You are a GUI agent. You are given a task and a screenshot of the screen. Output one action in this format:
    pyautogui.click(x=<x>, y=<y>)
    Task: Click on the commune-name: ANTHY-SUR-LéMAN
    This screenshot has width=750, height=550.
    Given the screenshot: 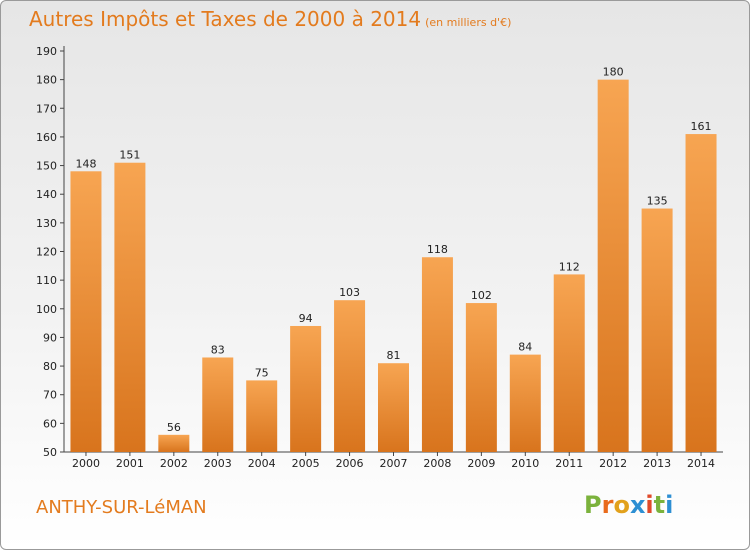 What is the action you would take?
    pyautogui.click(x=121, y=507)
    